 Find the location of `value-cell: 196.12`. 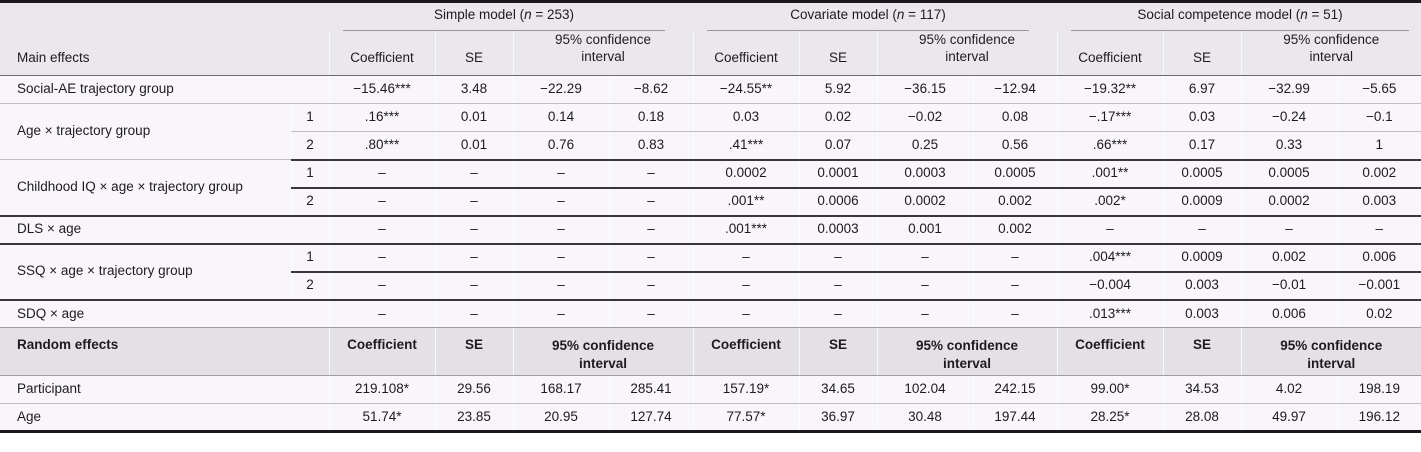

value-cell: 196.12 is located at coordinates (1378, 417).